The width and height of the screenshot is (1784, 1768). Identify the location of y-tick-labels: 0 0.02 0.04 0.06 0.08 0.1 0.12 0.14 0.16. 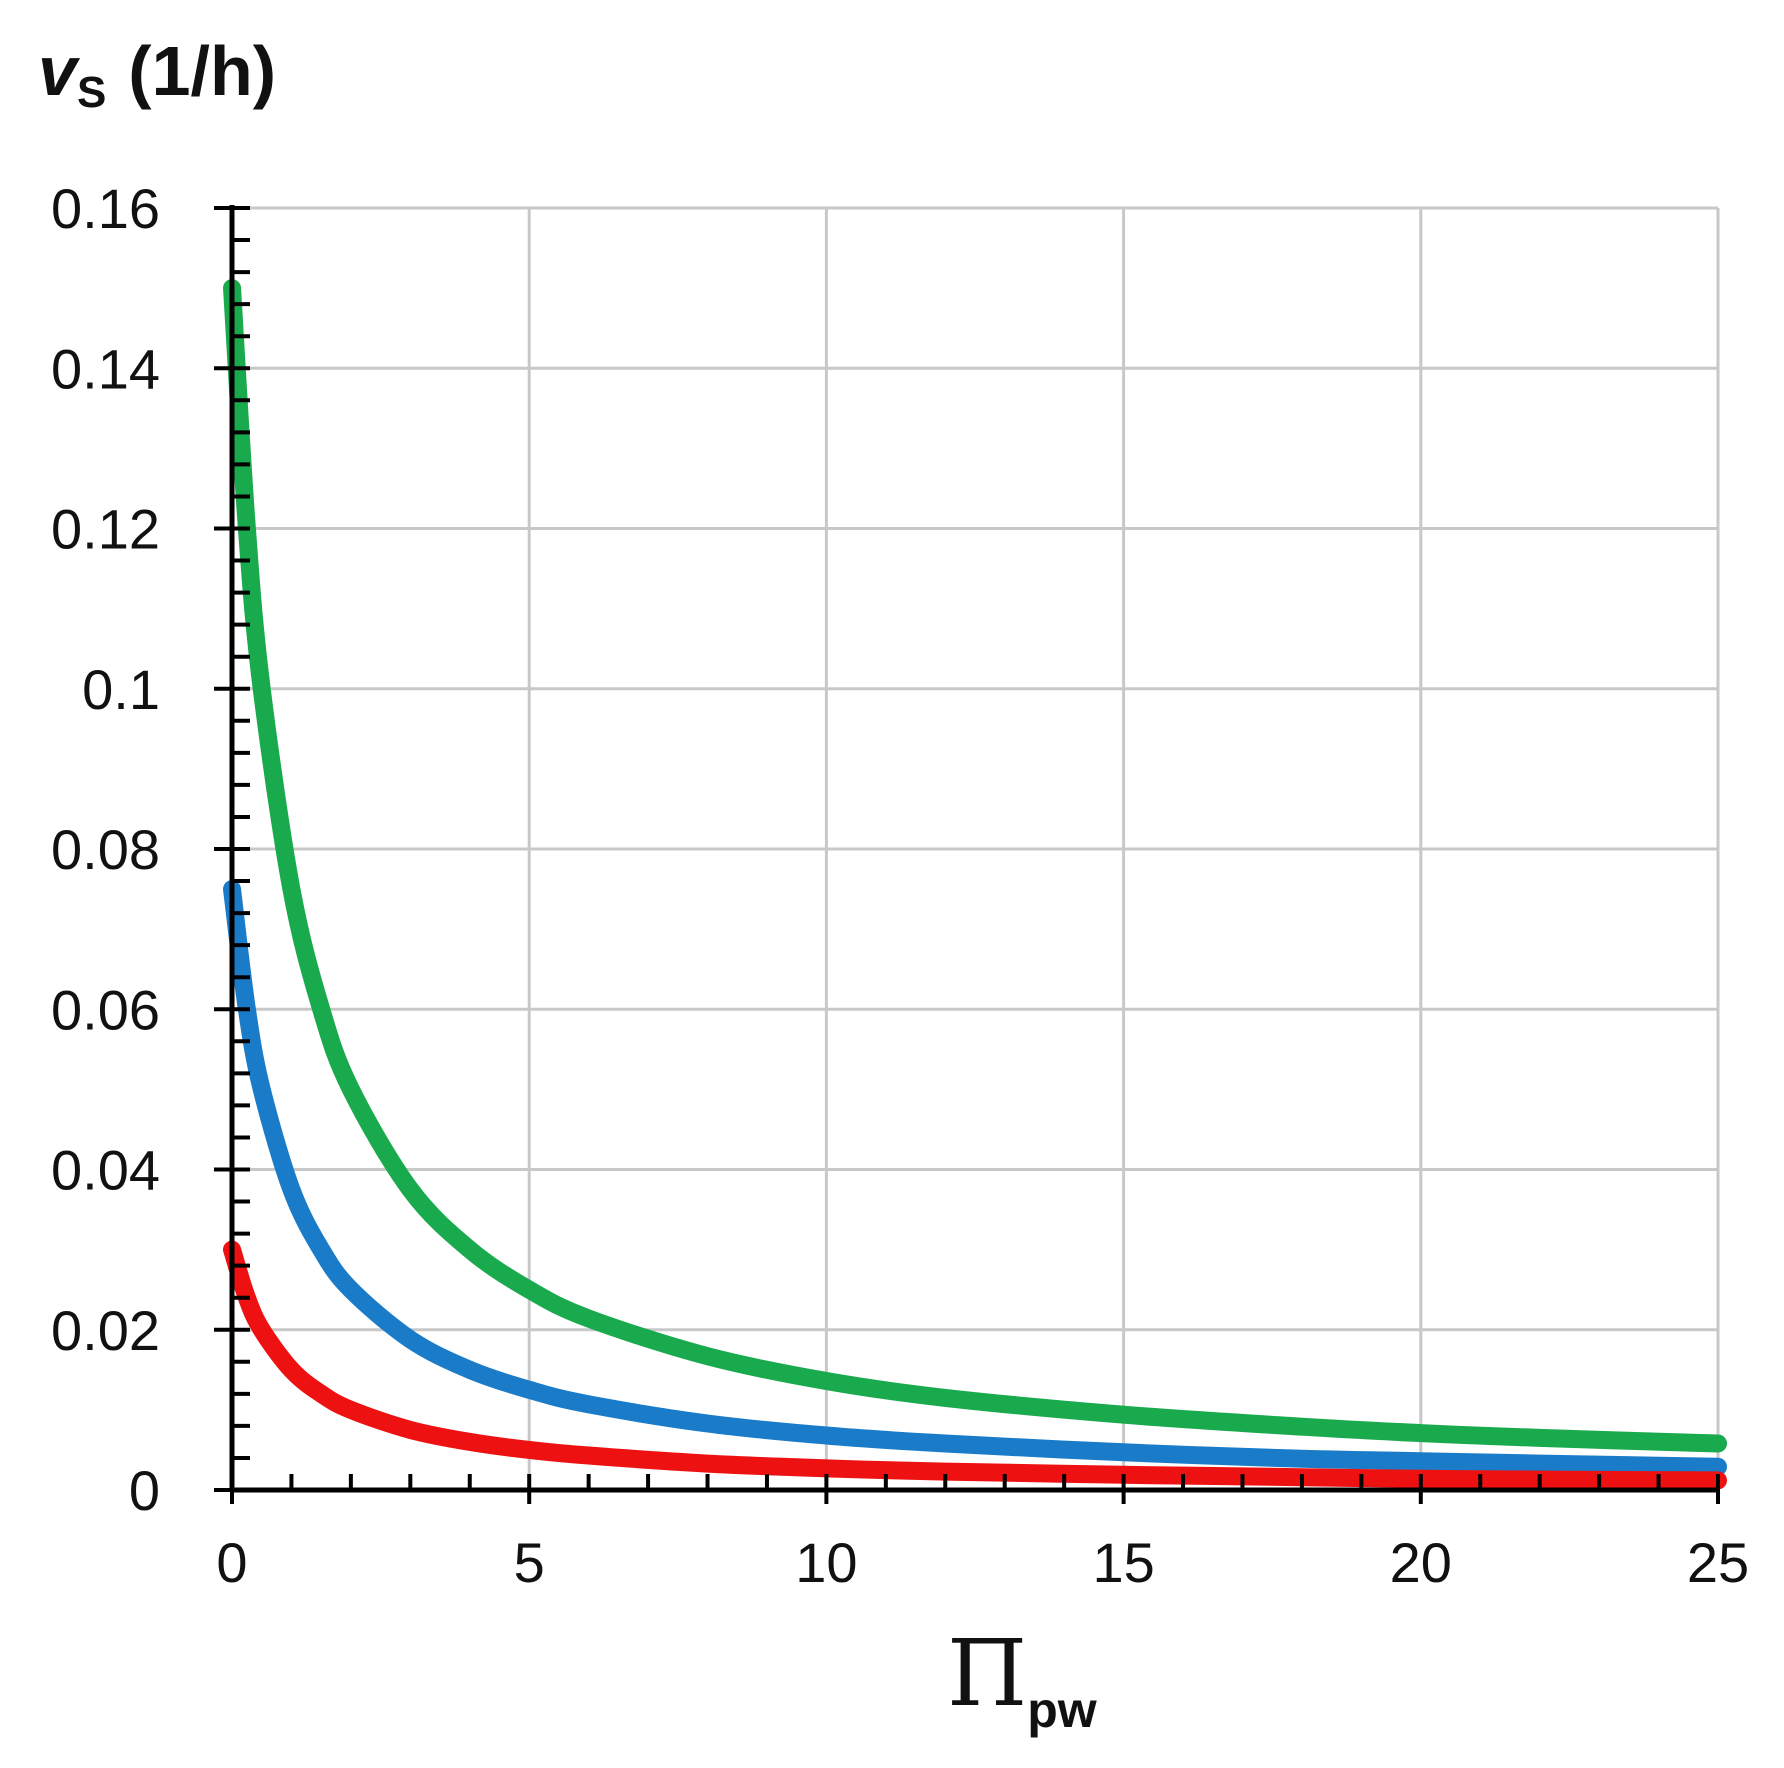
(105, 849).